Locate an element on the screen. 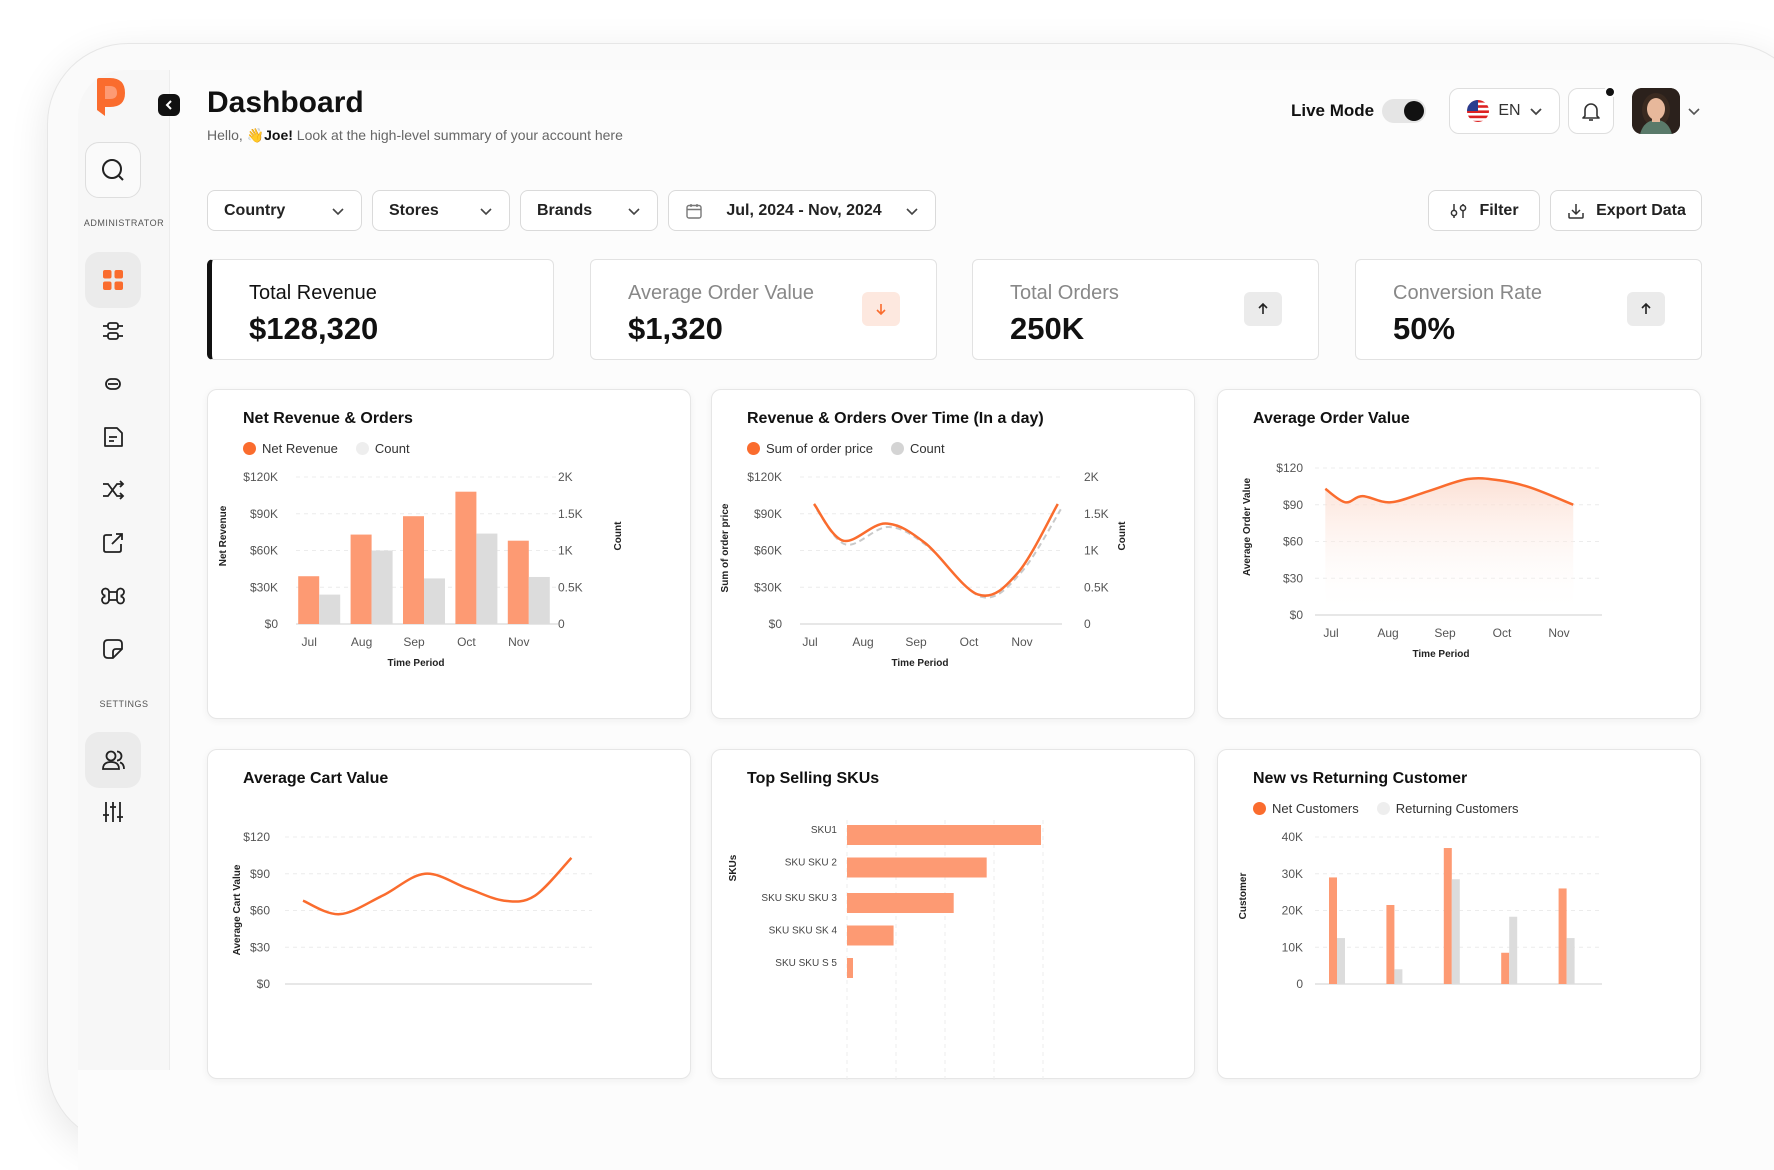  legend-label: Returning Customers is located at coordinates (1457, 808).